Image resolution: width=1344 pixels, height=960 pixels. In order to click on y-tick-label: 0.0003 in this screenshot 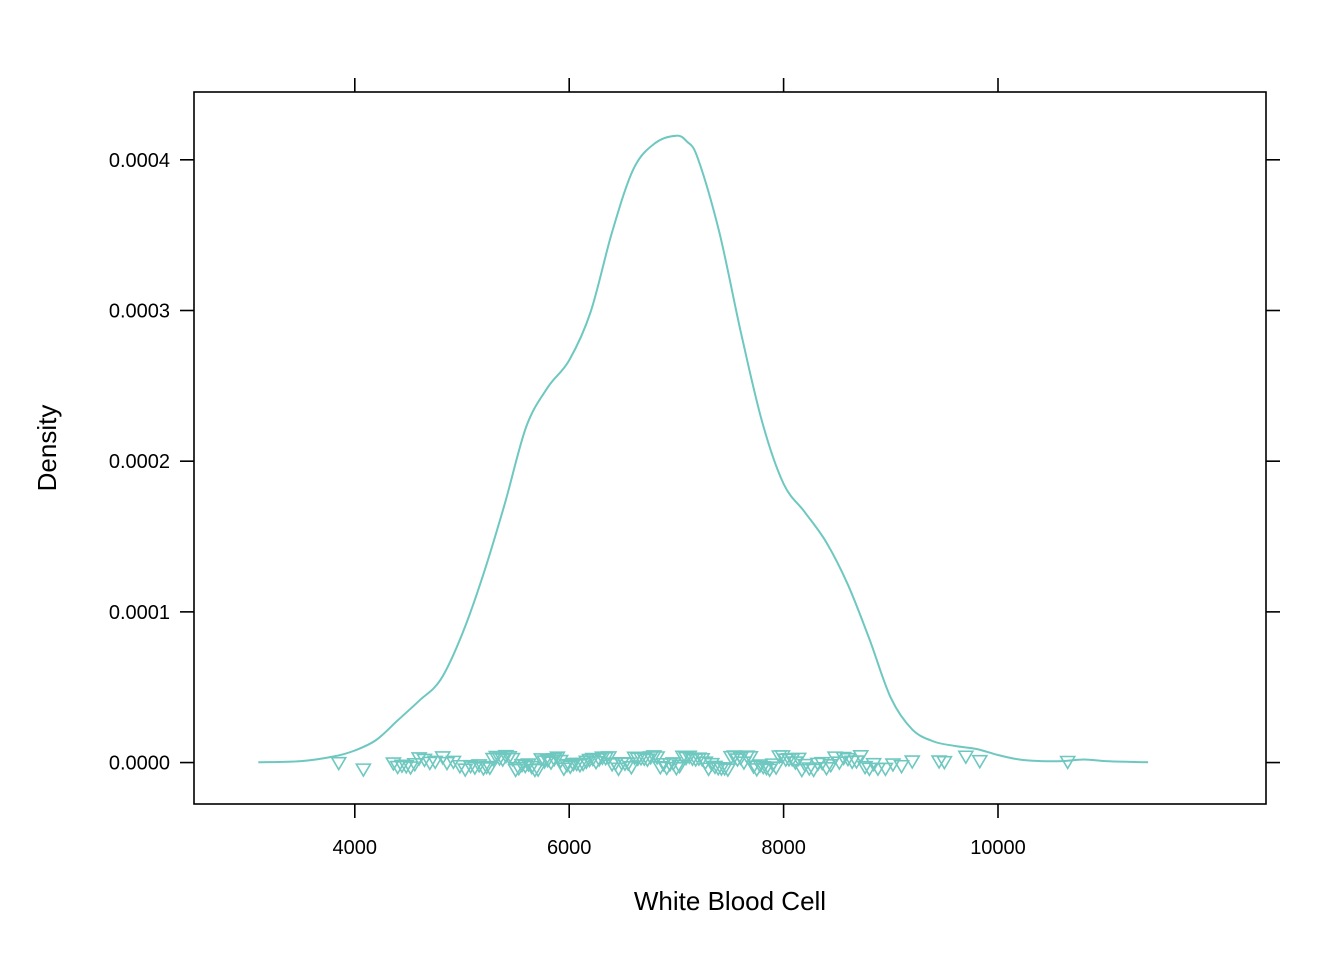, I will do `click(139, 311)`.